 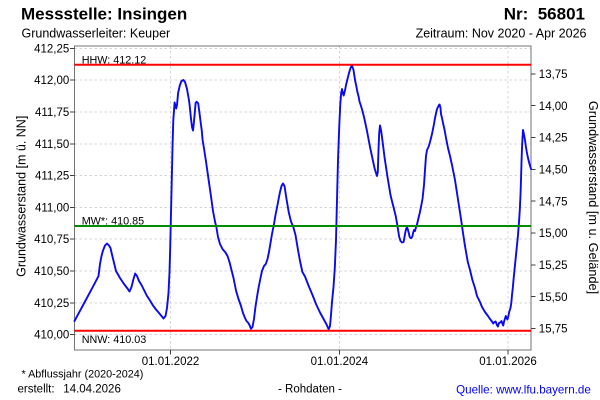 I want to click on svg-text: 411,00, so click(x=52, y=208).